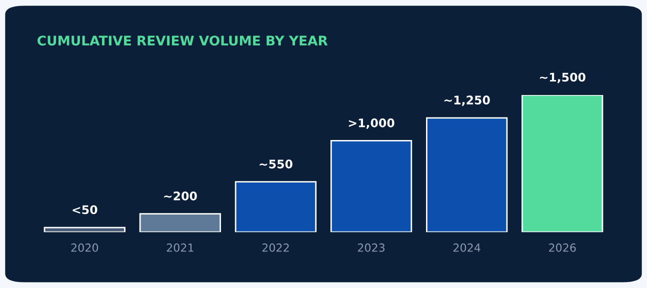 Image resolution: width=647 pixels, height=288 pixels. I want to click on data-label: ~550, so click(276, 164).